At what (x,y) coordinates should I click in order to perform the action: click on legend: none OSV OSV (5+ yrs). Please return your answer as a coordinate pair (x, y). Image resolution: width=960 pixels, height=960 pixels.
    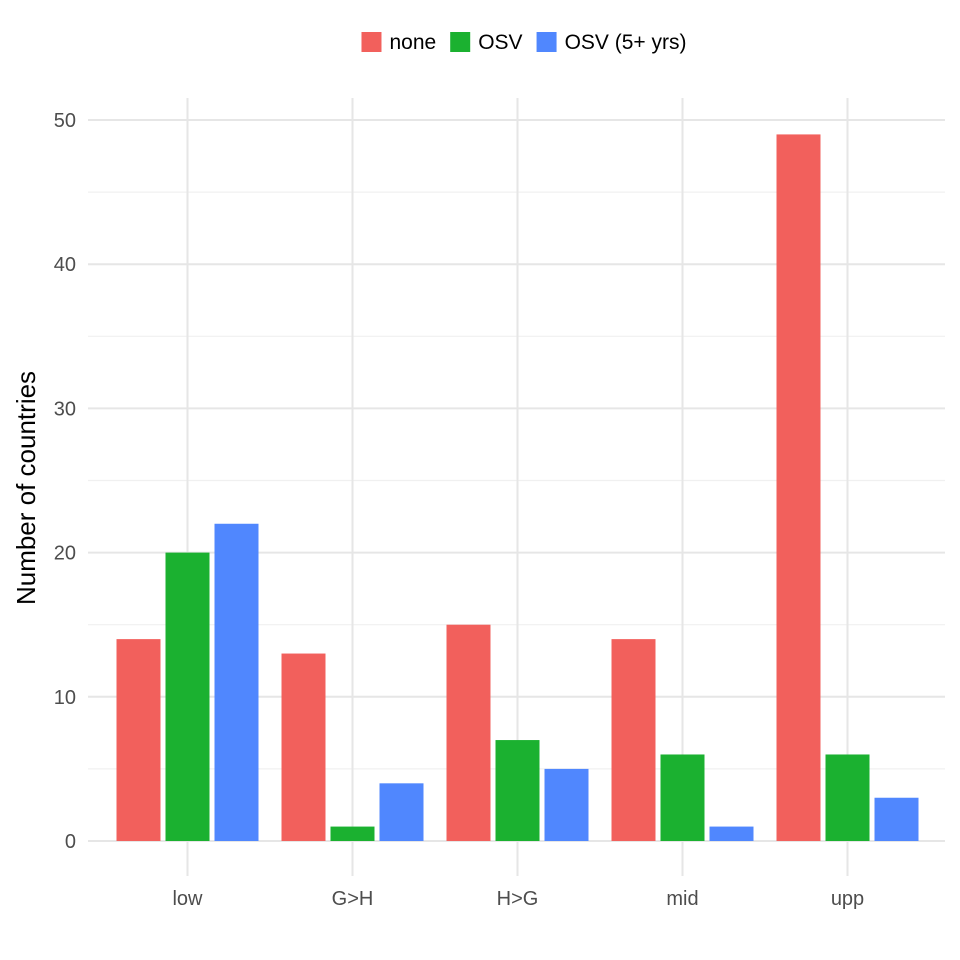
    Looking at the image, I should click on (524, 42).